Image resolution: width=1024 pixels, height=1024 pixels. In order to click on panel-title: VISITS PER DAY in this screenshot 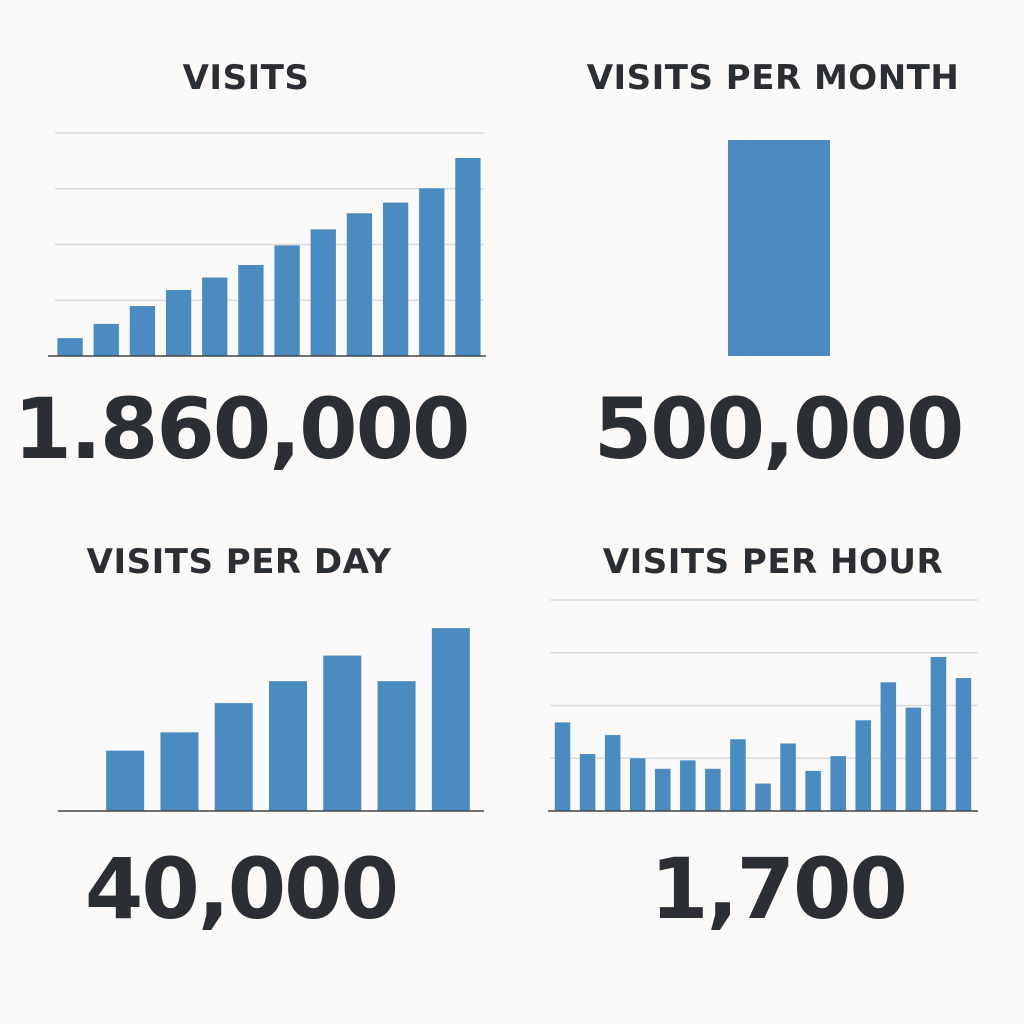, I will do `click(239, 562)`.